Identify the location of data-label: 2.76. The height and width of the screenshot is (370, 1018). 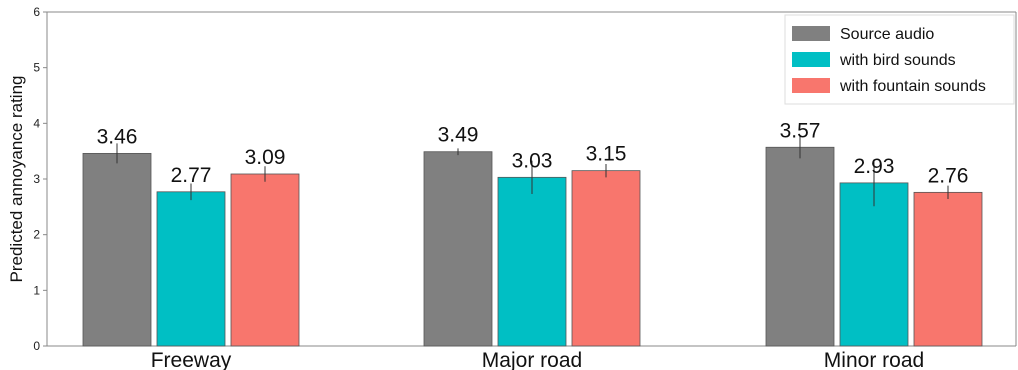
(948, 175).